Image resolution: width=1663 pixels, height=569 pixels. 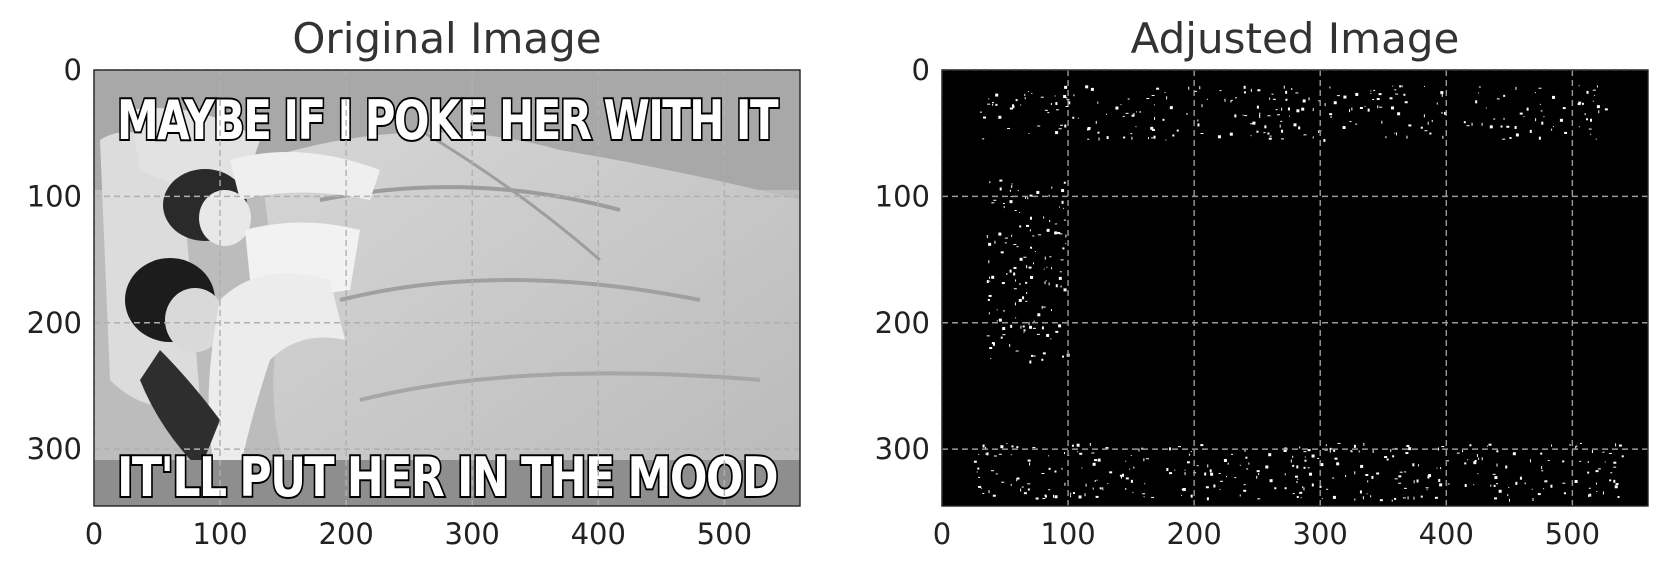 I want to click on original-image-title: Original Image, so click(x=446, y=38).